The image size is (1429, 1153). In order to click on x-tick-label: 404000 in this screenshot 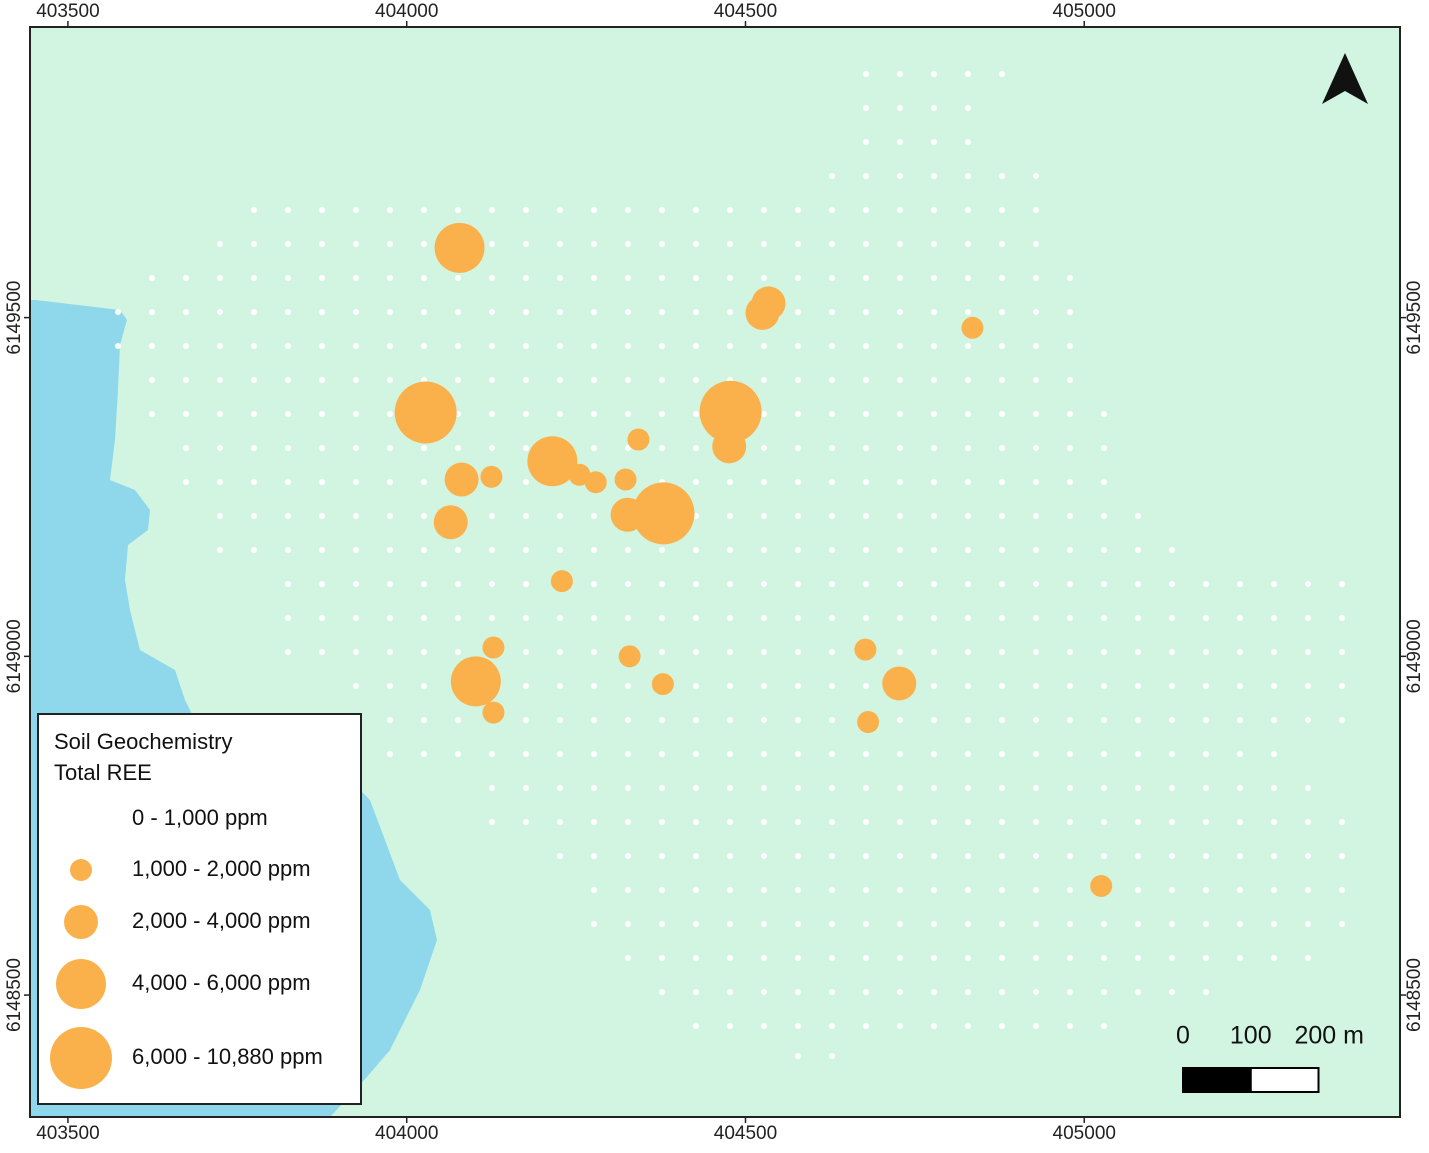, I will do `click(406, 1133)`.